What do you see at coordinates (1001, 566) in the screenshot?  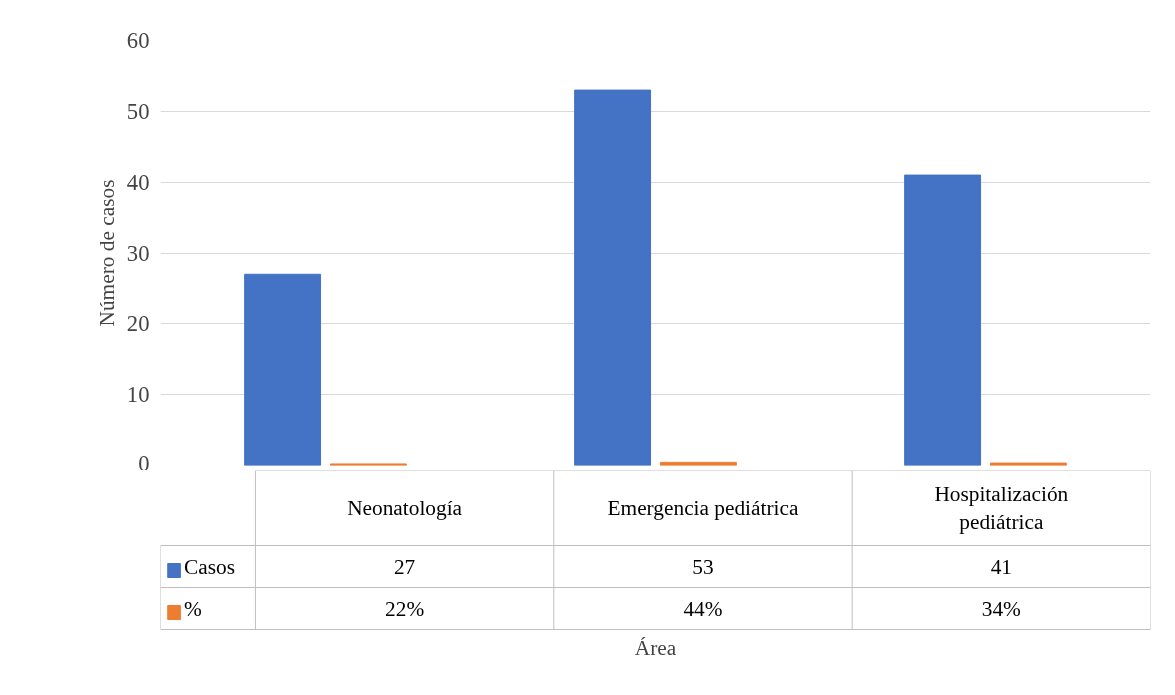 I see `data-label: 41` at bounding box center [1001, 566].